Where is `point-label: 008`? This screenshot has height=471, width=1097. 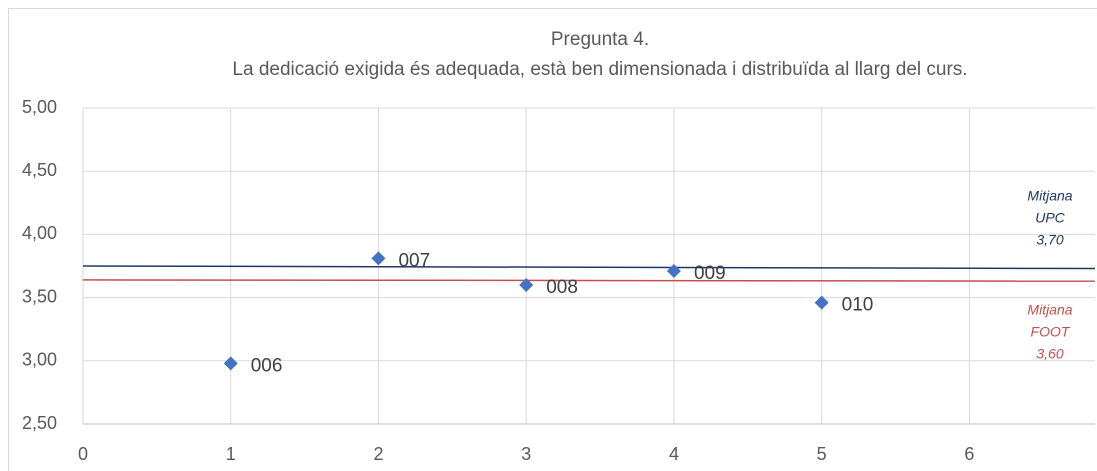
point-label: 008 is located at coordinates (562, 287).